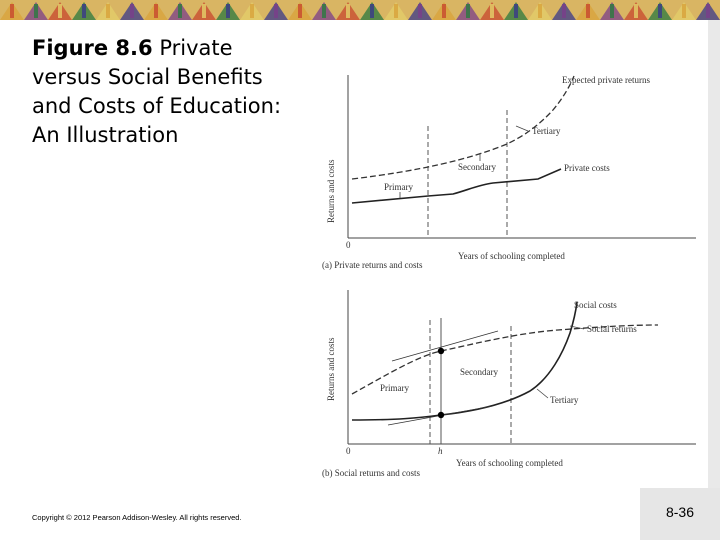  What do you see at coordinates (348, 451) in the screenshot?
I see `panel-b-origin: 0` at bounding box center [348, 451].